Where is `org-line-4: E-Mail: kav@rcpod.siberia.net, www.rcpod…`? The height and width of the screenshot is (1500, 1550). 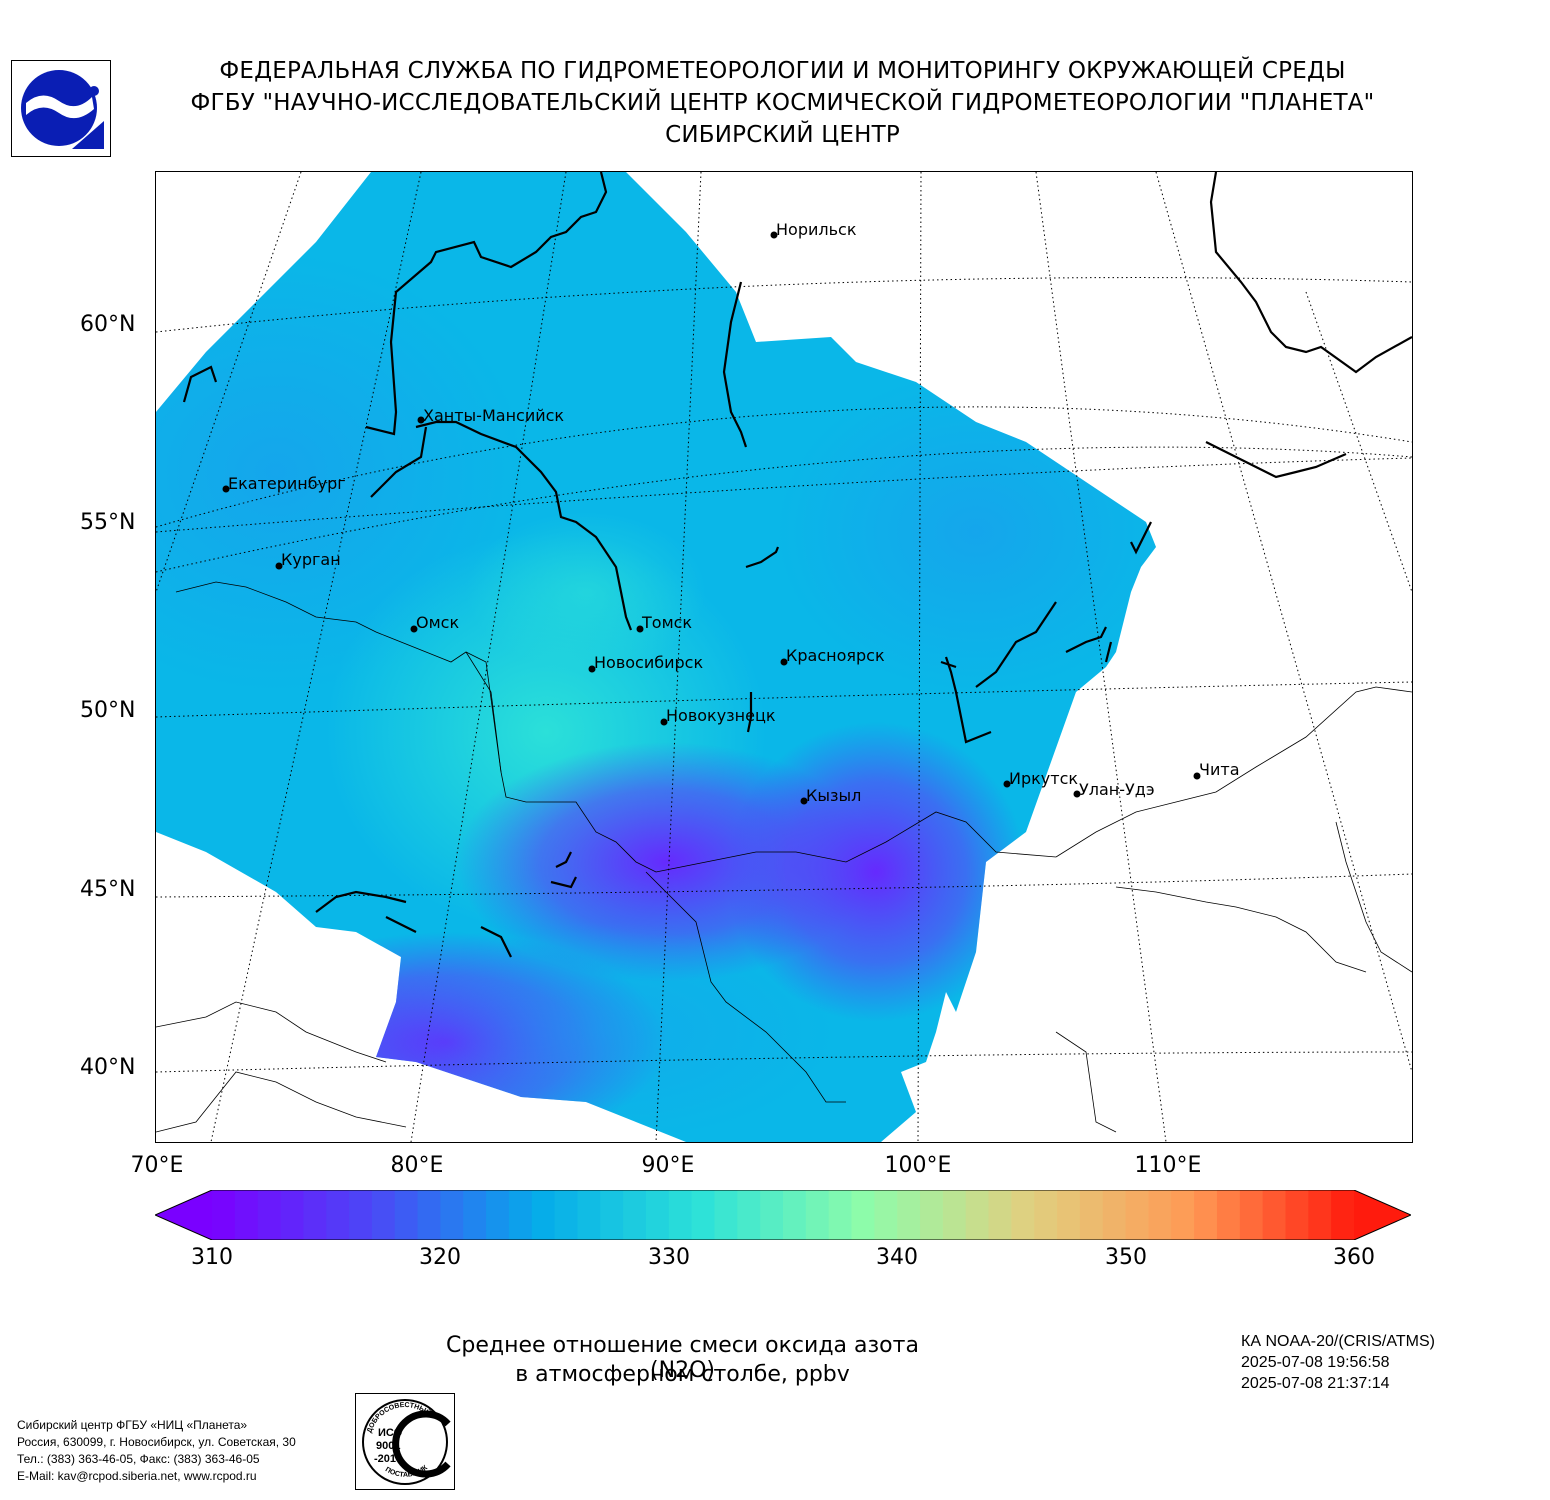 org-line-4: E-Mail: kav@rcpod.siberia.net, www.rcpod… is located at coordinates (137, 1476).